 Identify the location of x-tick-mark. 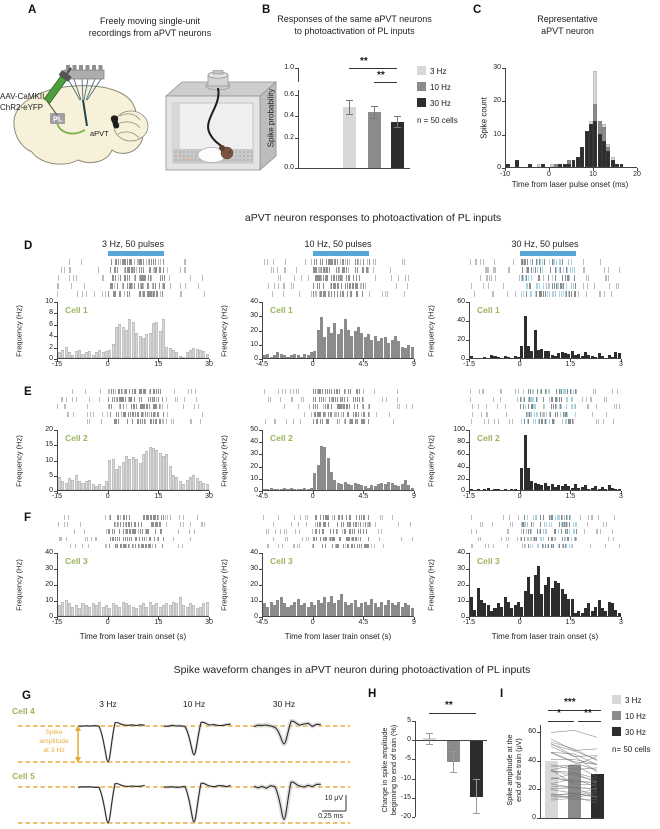
(159, 618).